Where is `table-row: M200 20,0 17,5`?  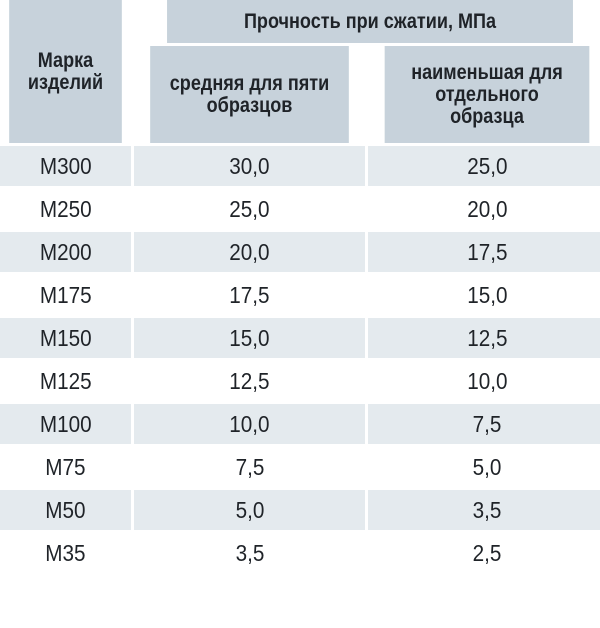 table-row: M200 20,0 17,5 is located at coordinates (300, 252).